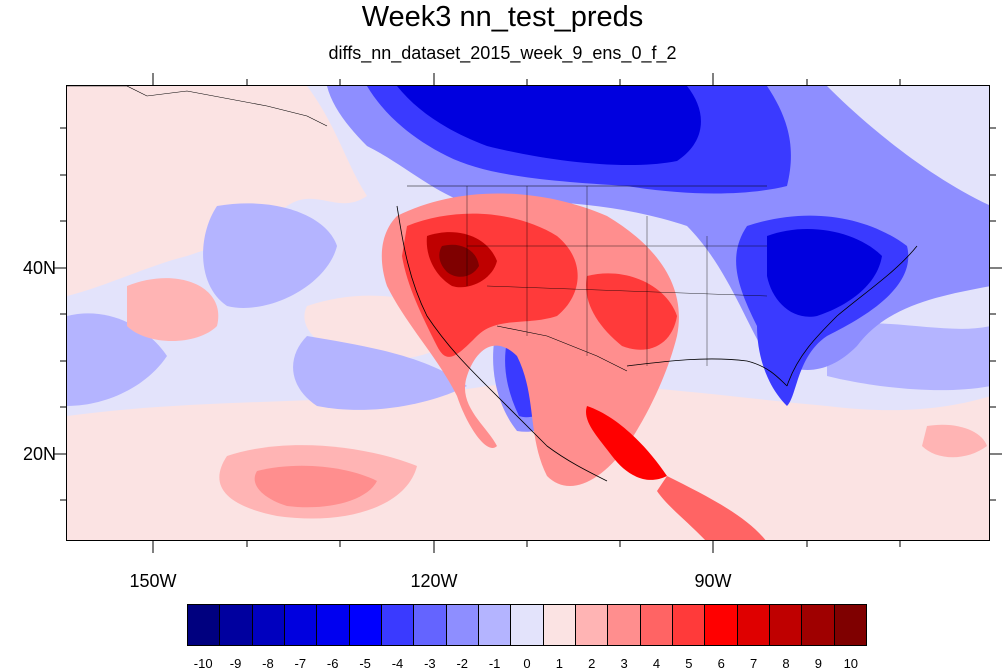 The height and width of the screenshot is (672, 1005). What do you see at coordinates (656, 663) in the screenshot?
I see `colorbar-label: 4` at bounding box center [656, 663].